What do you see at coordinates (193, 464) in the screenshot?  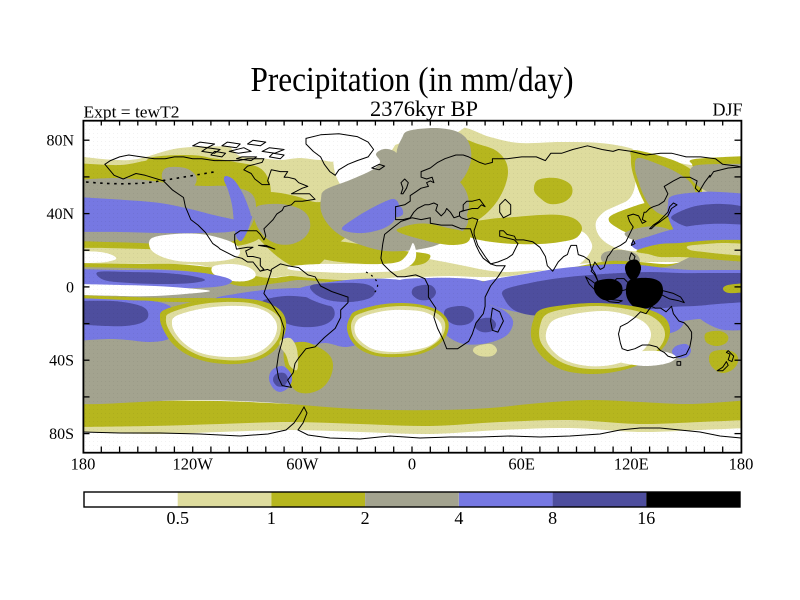 I see `svg-text: 120W` at bounding box center [193, 464].